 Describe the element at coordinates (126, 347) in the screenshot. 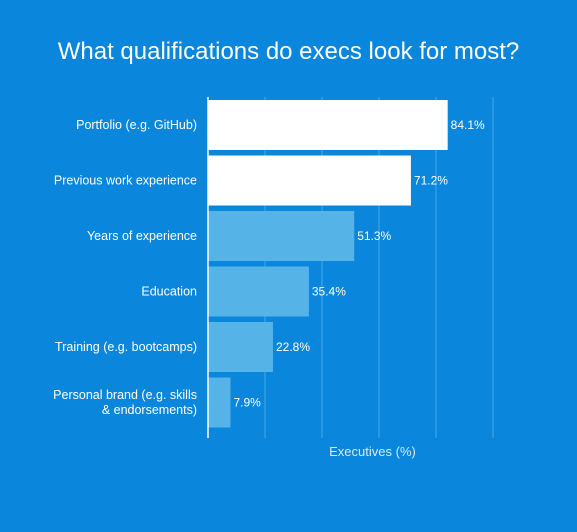

I see `category-label: Training (e.g. bootcamps)` at that location.